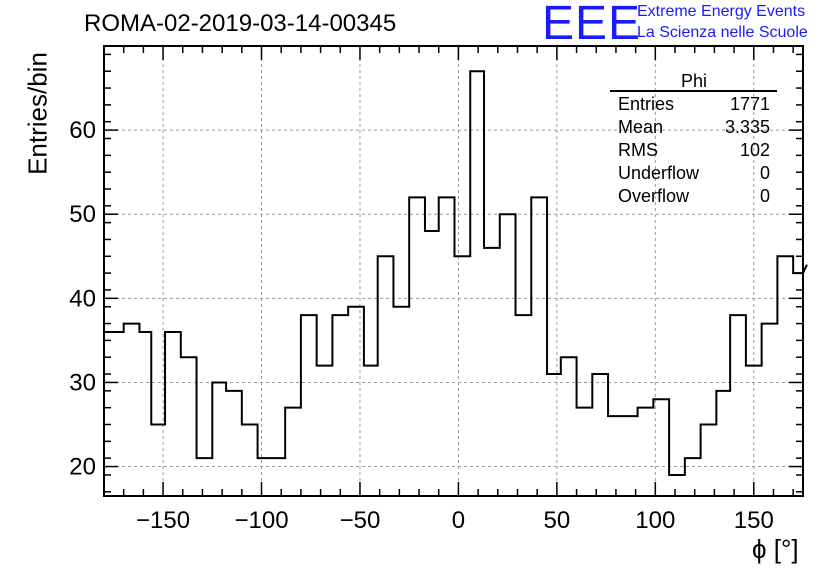 Image resolution: width=836 pixels, height=572 pixels. I want to click on logo-line-2: La Scienza nelle Scuole, so click(722, 32).